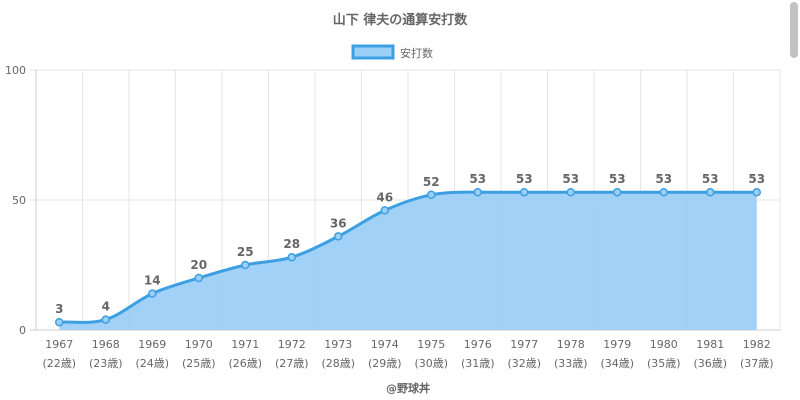 The width and height of the screenshot is (800, 400). I want to click on x-tick-label: 1981, so click(710, 344).